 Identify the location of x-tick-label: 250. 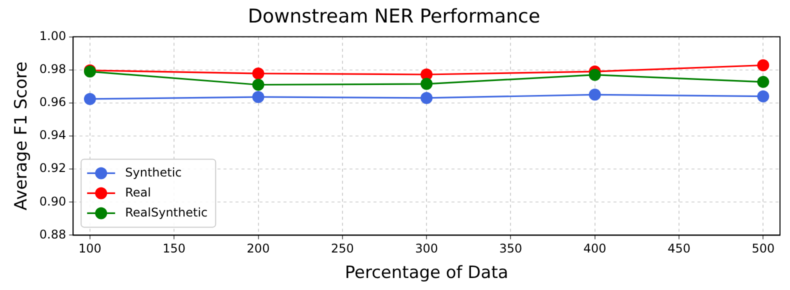
(342, 249).